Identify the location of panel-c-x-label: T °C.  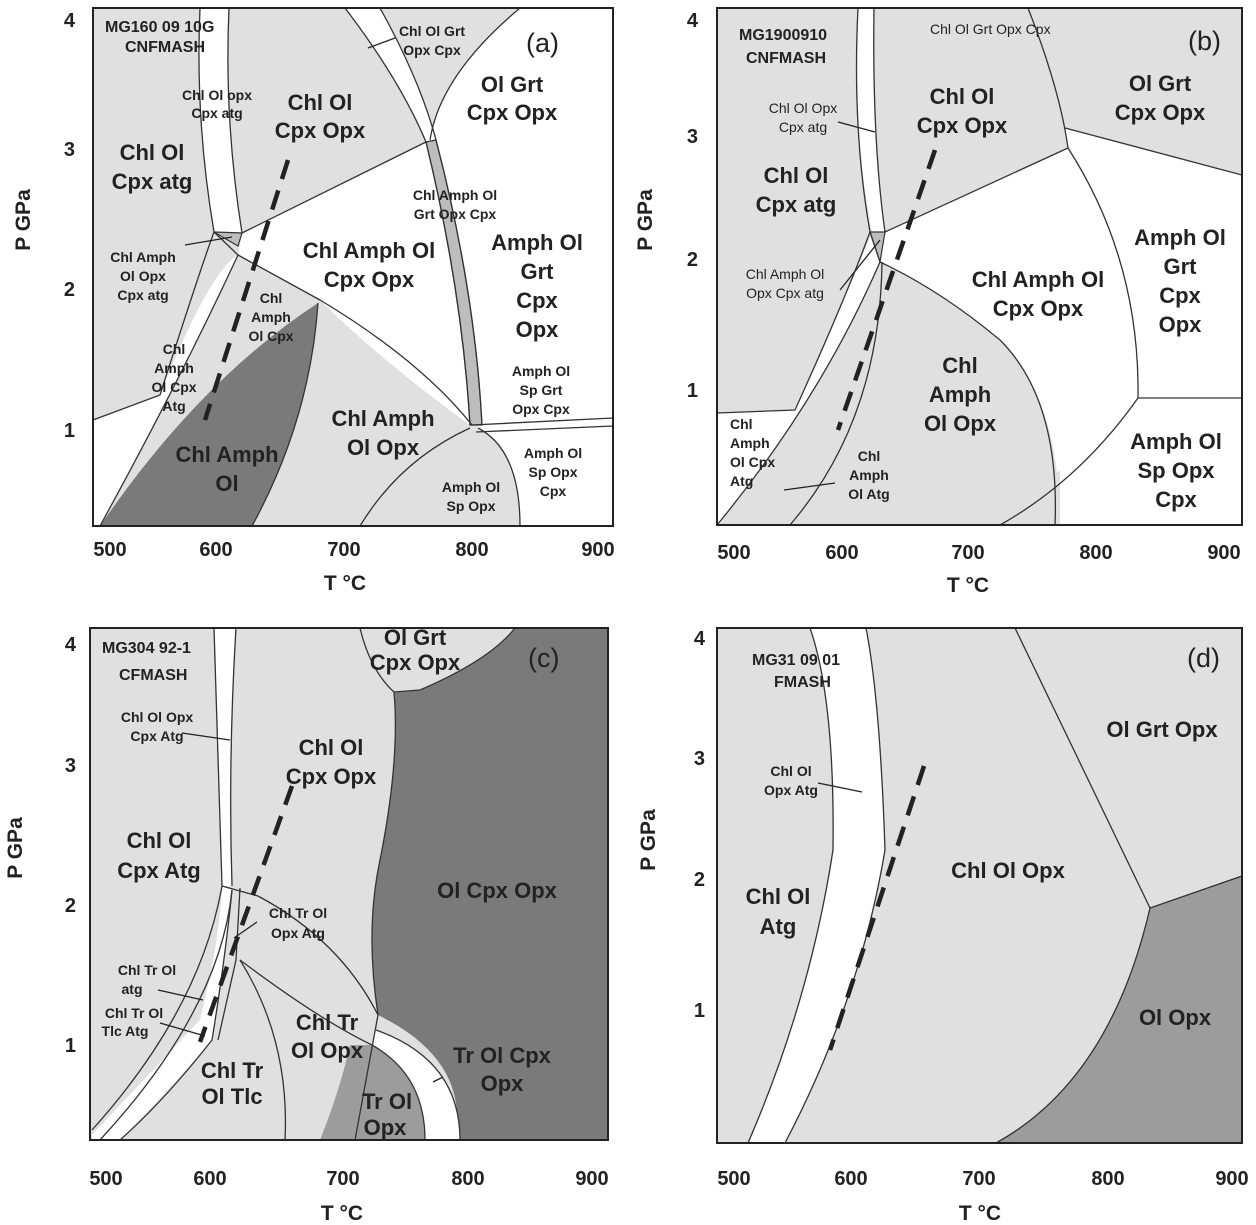
(342, 1213).